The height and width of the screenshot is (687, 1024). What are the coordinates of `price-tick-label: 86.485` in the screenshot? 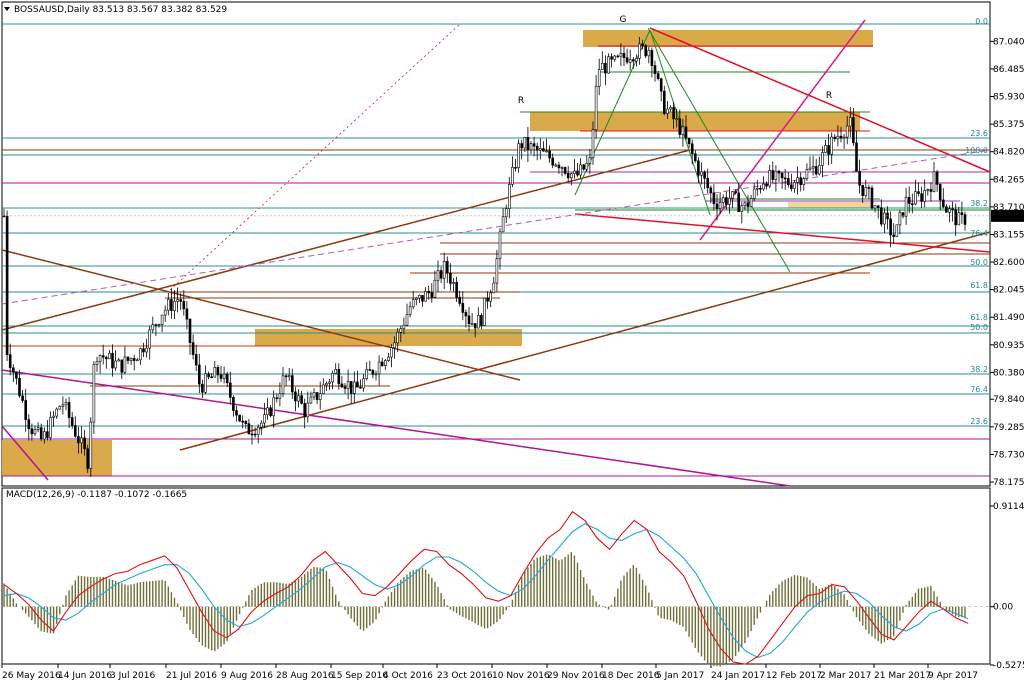 It's located at (1008, 70).